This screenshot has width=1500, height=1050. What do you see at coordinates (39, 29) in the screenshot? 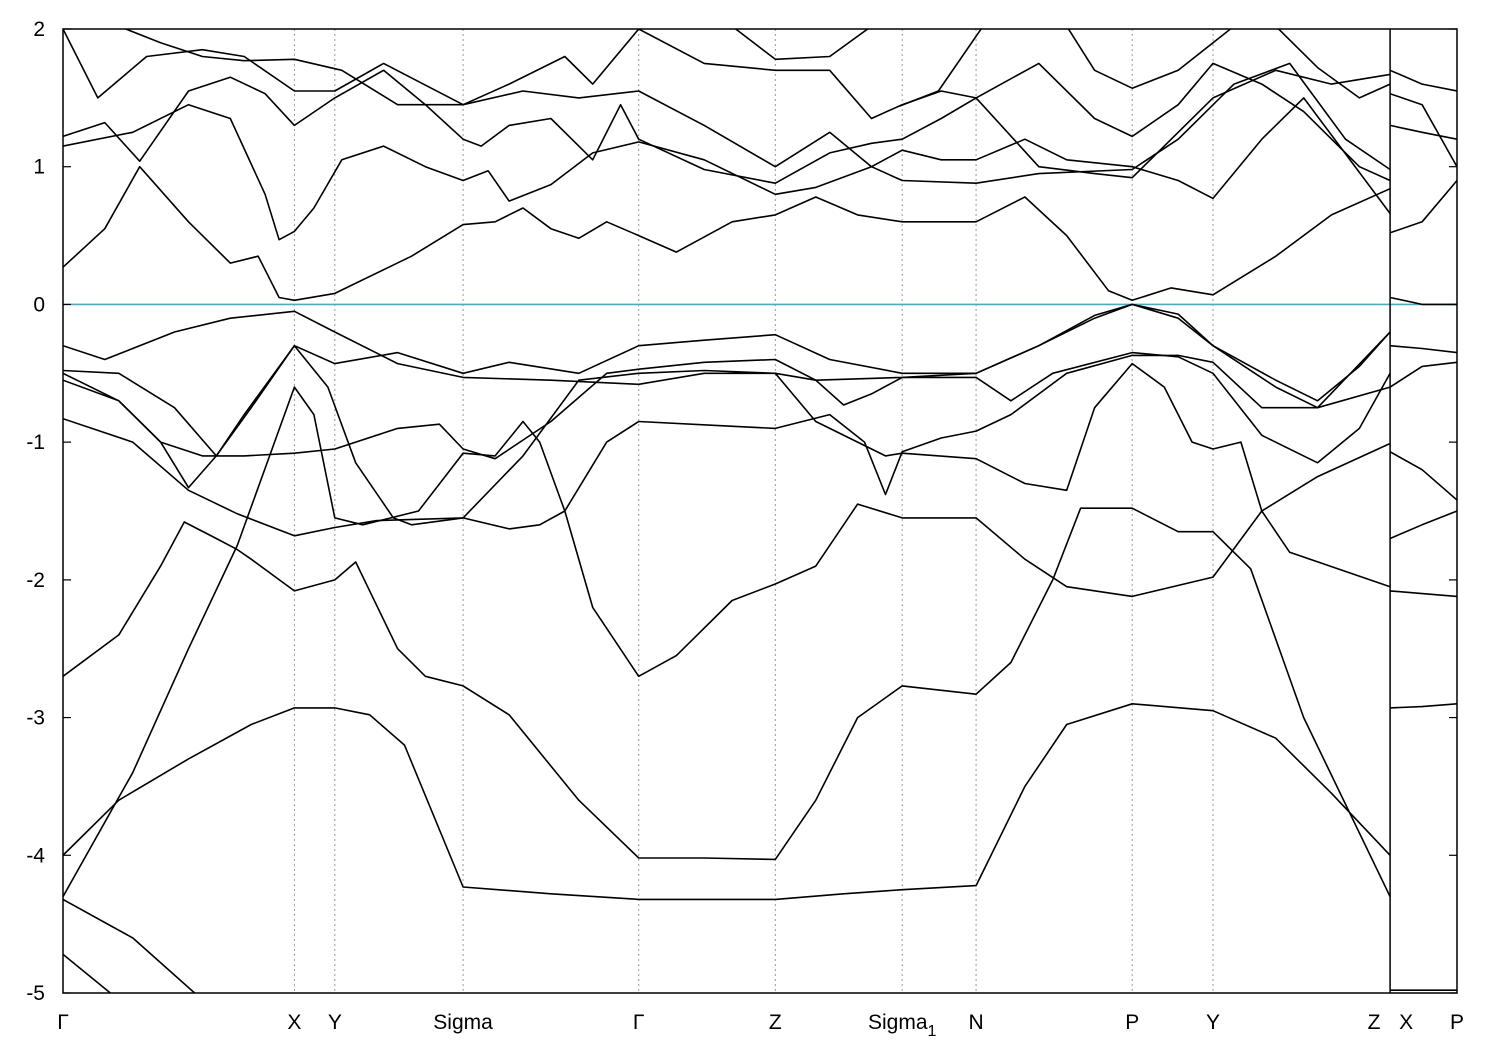
I see `y-tick-label: 2` at bounding box center [39, 29].